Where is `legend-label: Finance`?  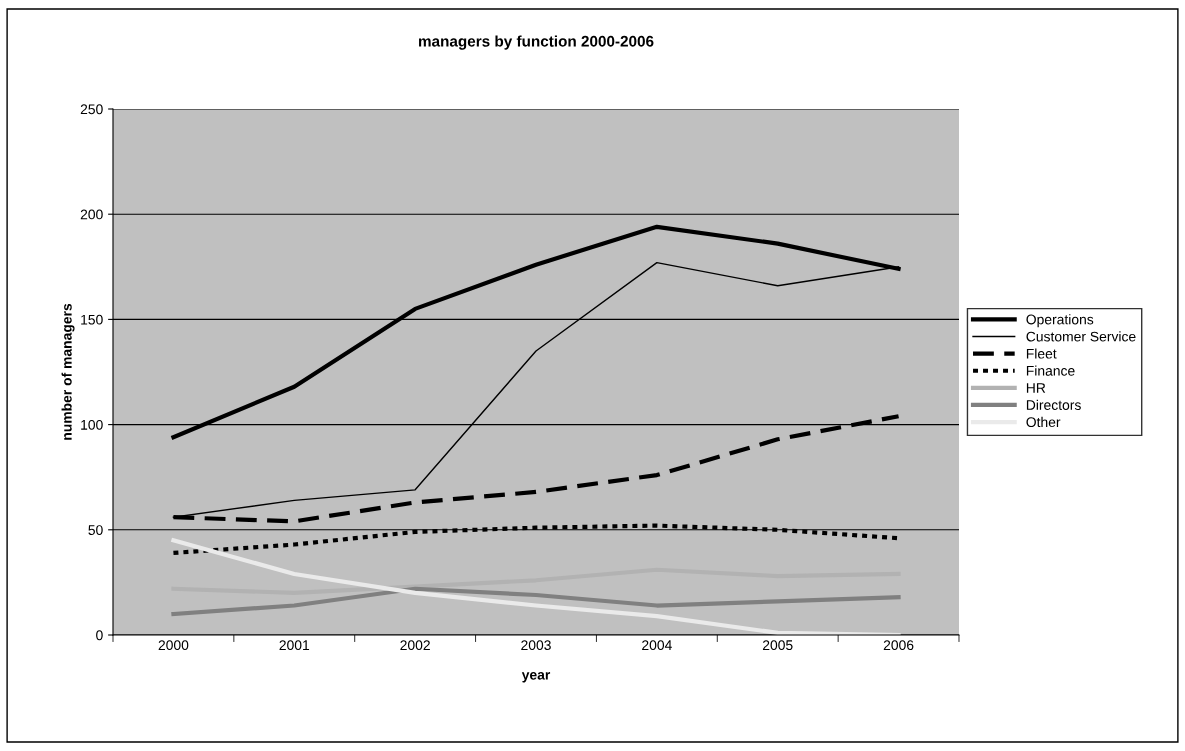
legend-label: Finance is located at coordinates (1050, 370).